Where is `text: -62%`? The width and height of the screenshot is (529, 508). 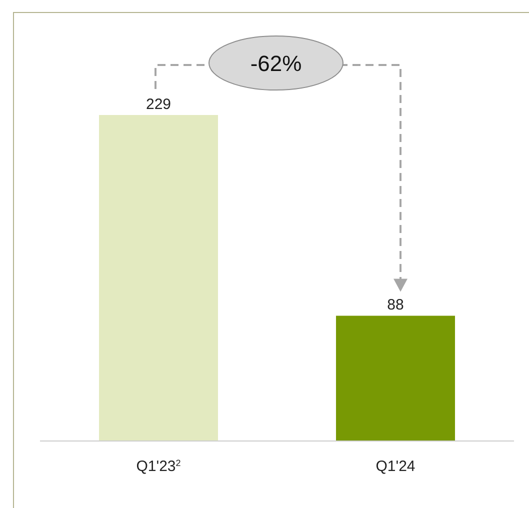
text: -62% is located at coordinates (276, 63).